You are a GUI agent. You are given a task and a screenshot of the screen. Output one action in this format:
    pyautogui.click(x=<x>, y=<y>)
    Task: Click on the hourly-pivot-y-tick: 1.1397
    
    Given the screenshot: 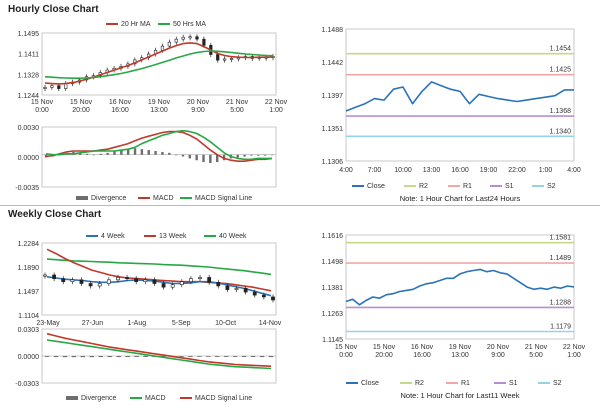 What is the action you would take?
    pyautogui.click(x=333, y=96)
    